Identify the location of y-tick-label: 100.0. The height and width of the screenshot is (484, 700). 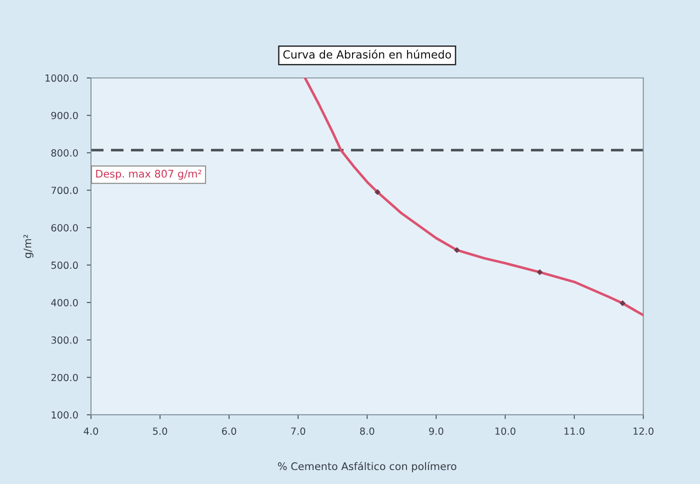
(65, 415).